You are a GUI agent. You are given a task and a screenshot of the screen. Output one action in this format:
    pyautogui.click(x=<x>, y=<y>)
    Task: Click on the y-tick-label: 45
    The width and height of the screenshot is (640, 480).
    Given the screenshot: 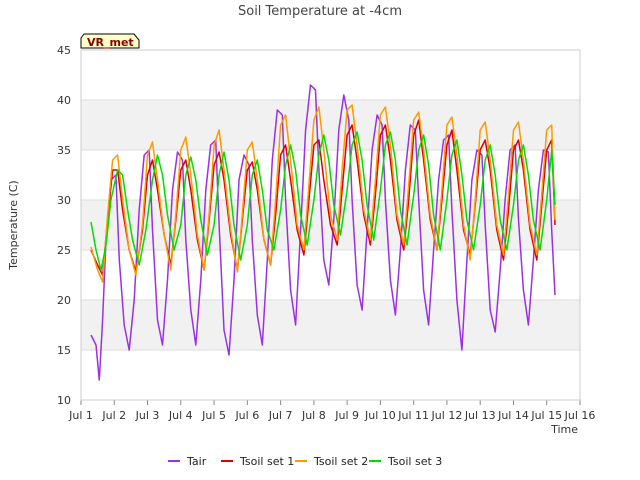 What is the action you would take?
    pyautogui.click(x=64, y=50)
    